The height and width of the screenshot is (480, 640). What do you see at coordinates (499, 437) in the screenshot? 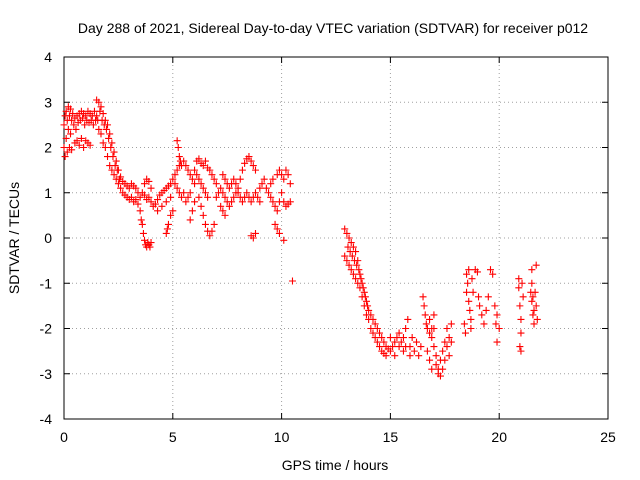
I see `x-tick-label: 20` at bounding box center [499, 437].